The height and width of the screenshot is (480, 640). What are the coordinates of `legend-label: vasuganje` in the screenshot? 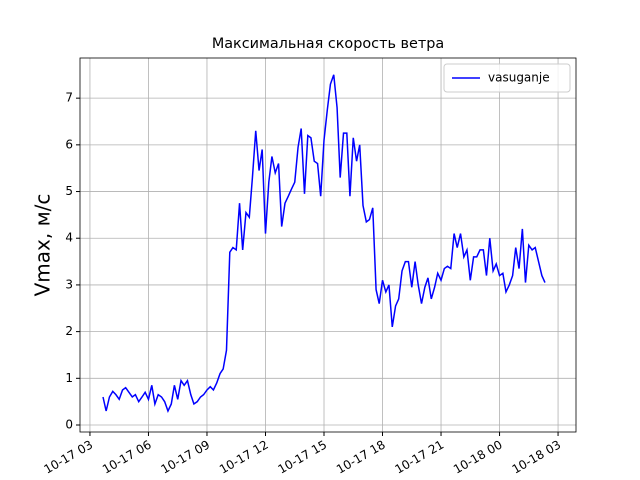 It's located at (519, 78).